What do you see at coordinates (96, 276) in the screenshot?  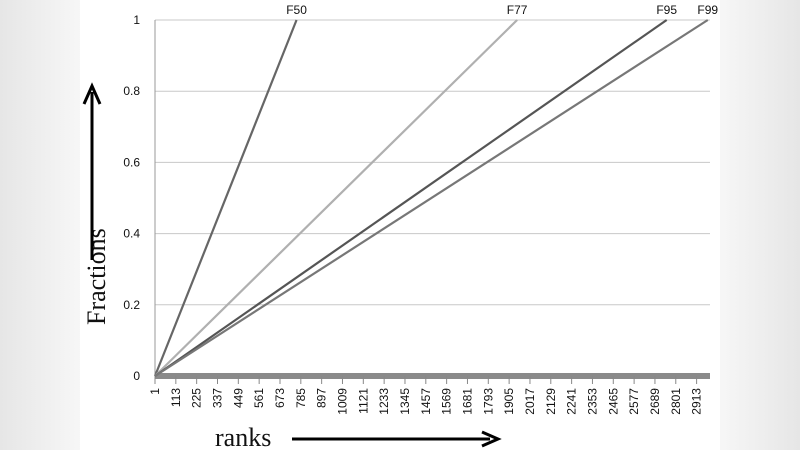 I see `y-axis-label: Fractions` at bounding box center [96, 276].